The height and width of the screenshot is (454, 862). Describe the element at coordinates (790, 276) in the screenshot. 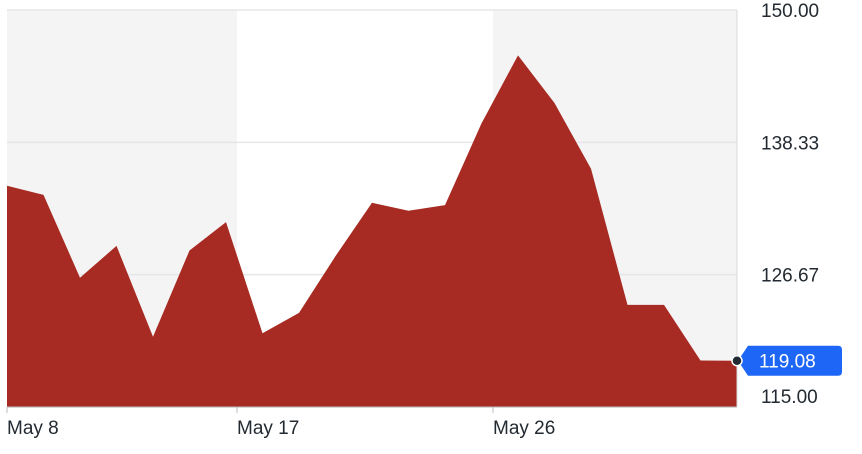

I see `y-tick-label: 126.67` at that location.